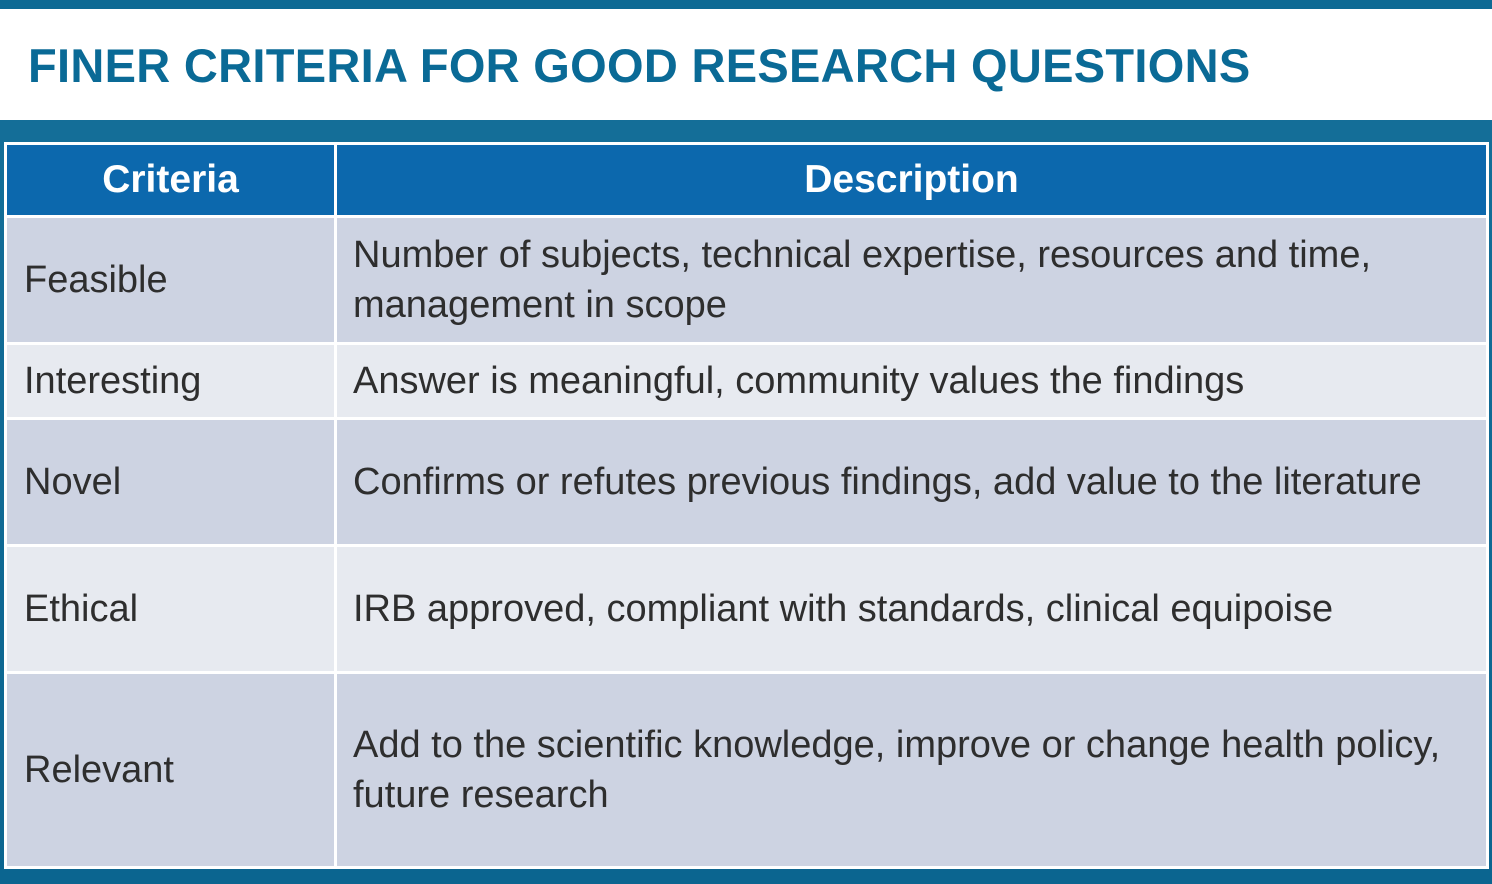 This screenshot has height=884, width=1492. I want to click on criteria-cell: Relevant, so click(170, 770).